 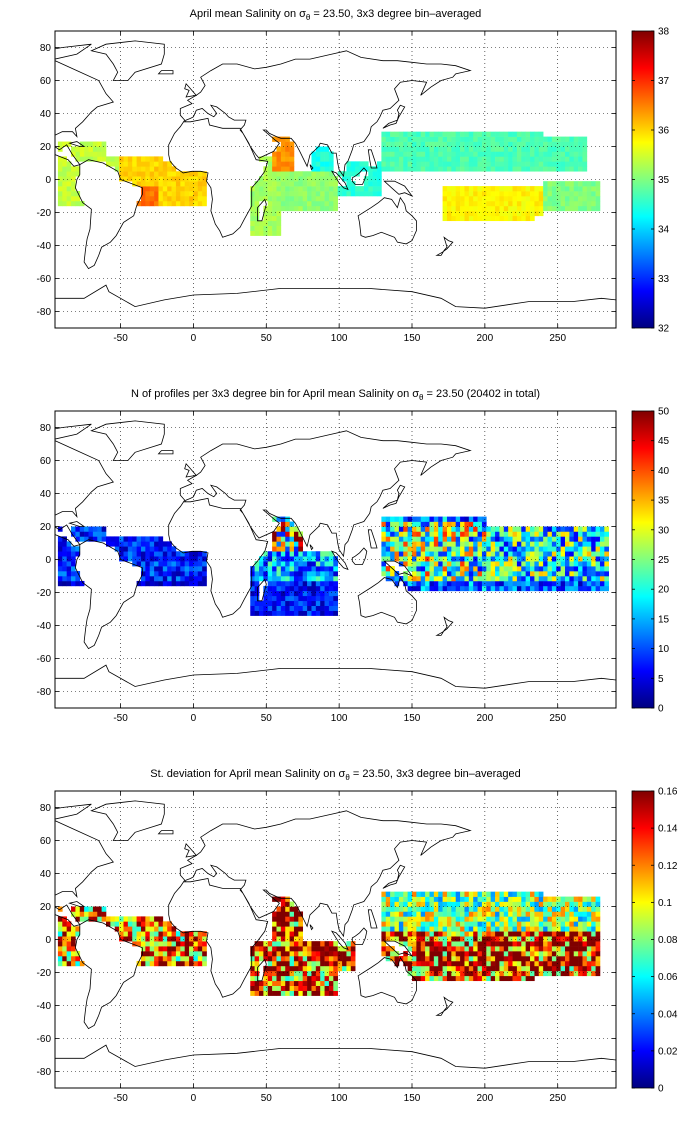 I want to click on colorbar-tick-label: 30, so click(x=664, y=530).